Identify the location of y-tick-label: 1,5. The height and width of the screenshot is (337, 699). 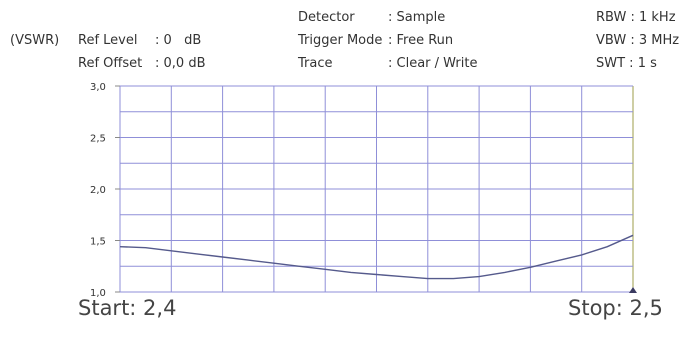
(98, 242).